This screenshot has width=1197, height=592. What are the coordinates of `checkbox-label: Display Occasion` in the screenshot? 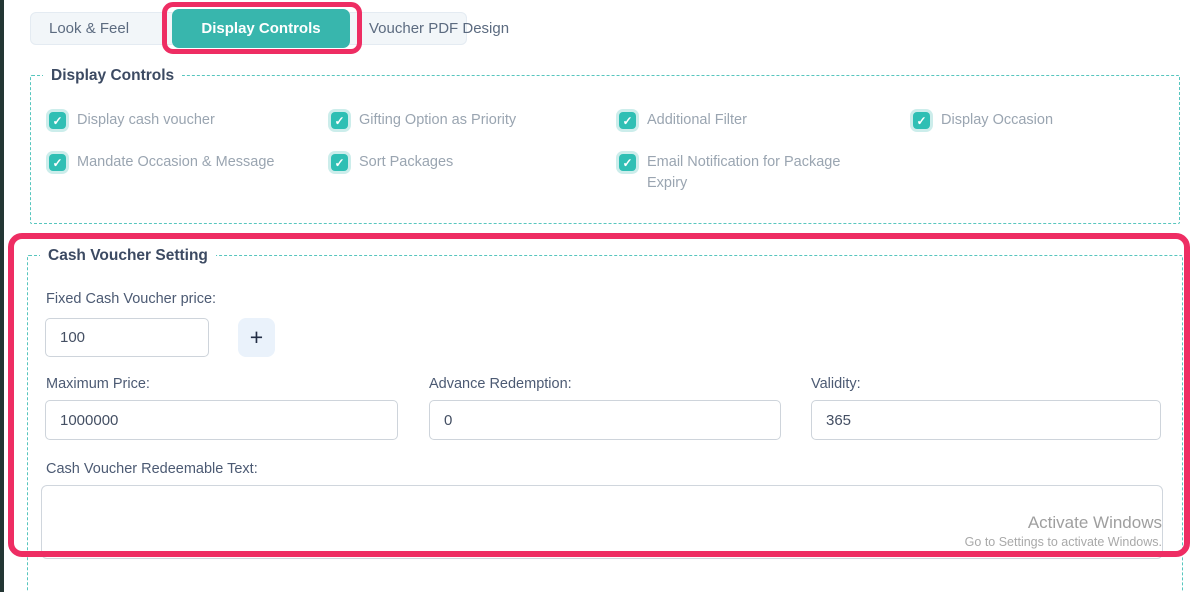 It's located at (997, 120).